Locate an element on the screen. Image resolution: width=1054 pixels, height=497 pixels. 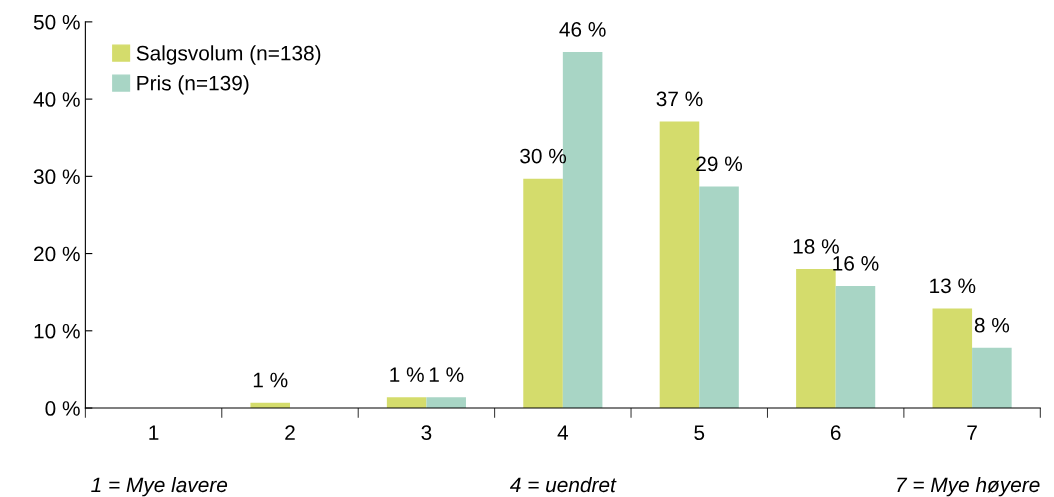
y-tick-label: 0 % is located at coordinates (62, 408).